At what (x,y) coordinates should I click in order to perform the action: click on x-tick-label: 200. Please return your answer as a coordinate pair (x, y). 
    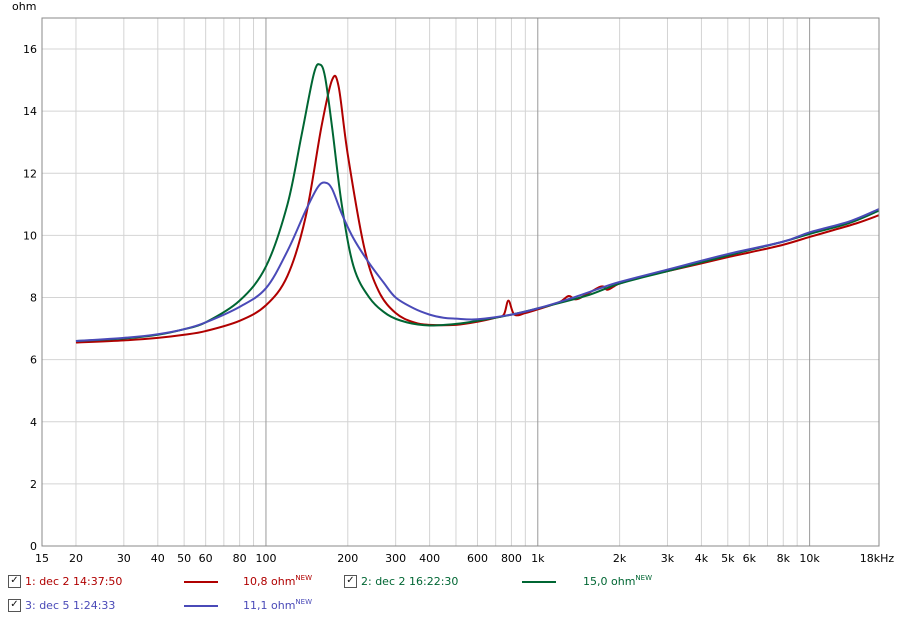
    Looking at the image, I should click on (347, 558).